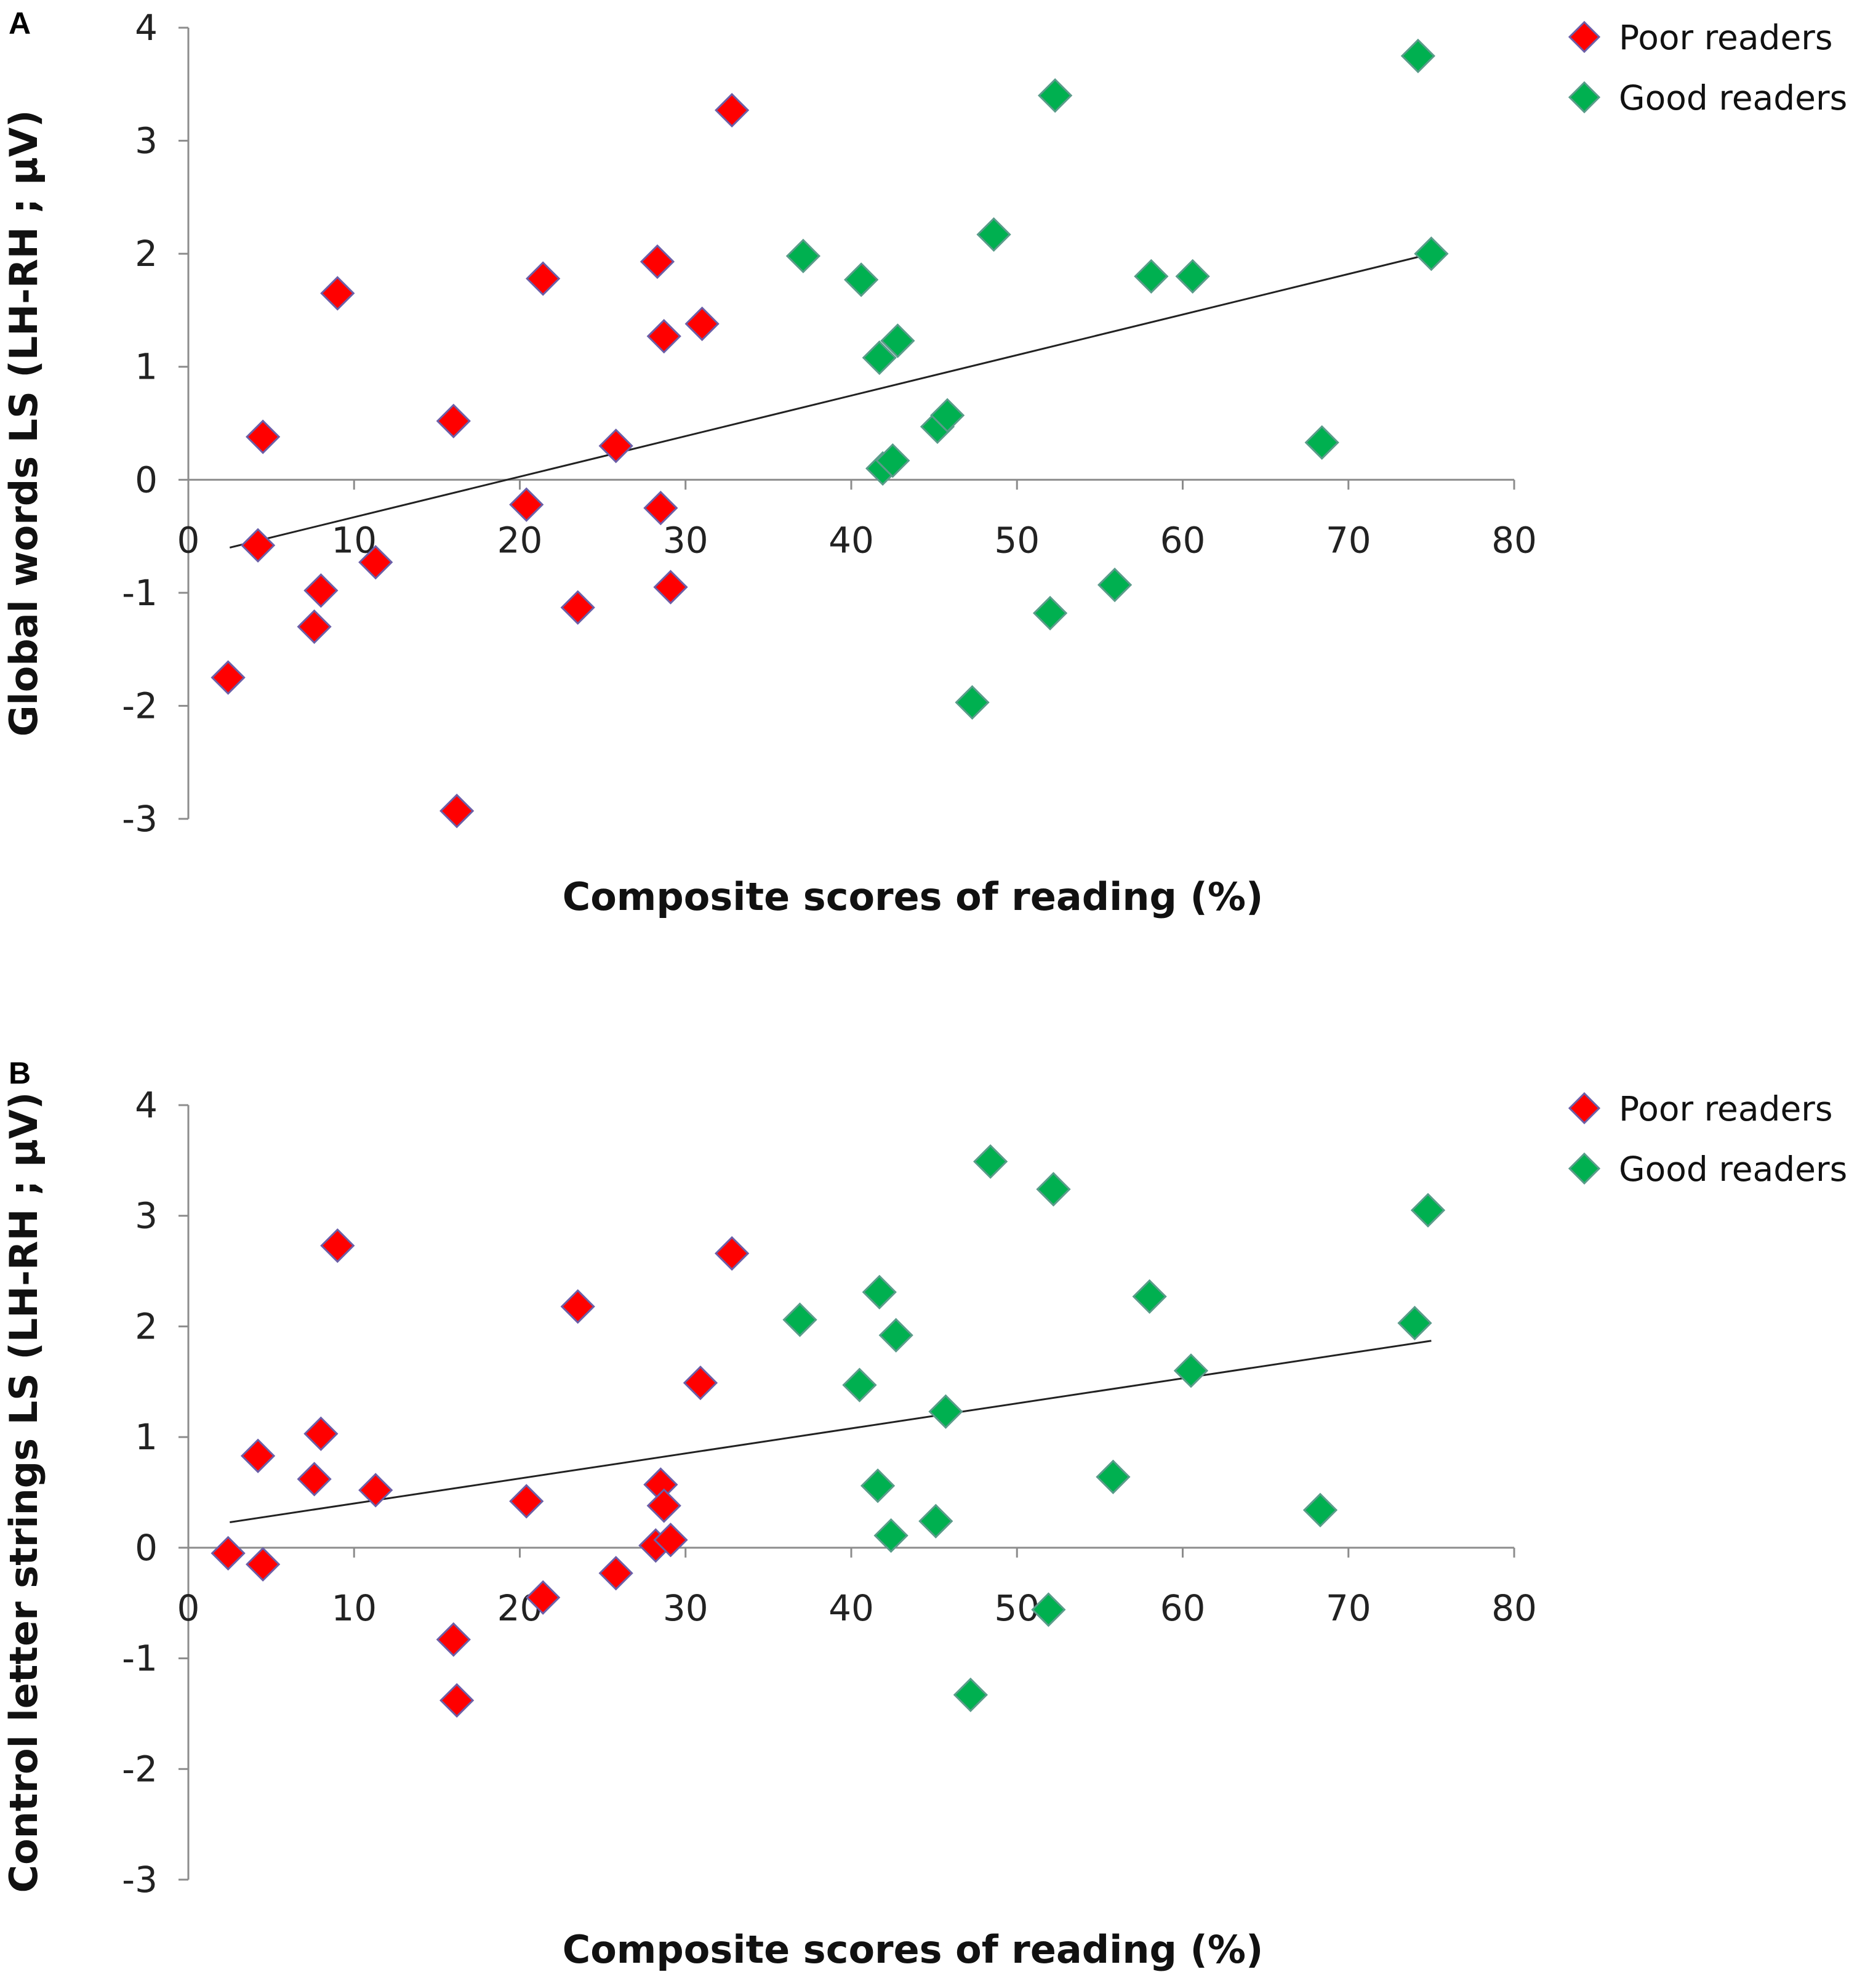 This screenshot has height=1988, width=1849. Describe the element at coordinates (24, 423) in the screenshot. I see `y-axis-title: Global words LS (LH-RH ; µV)` at that location.